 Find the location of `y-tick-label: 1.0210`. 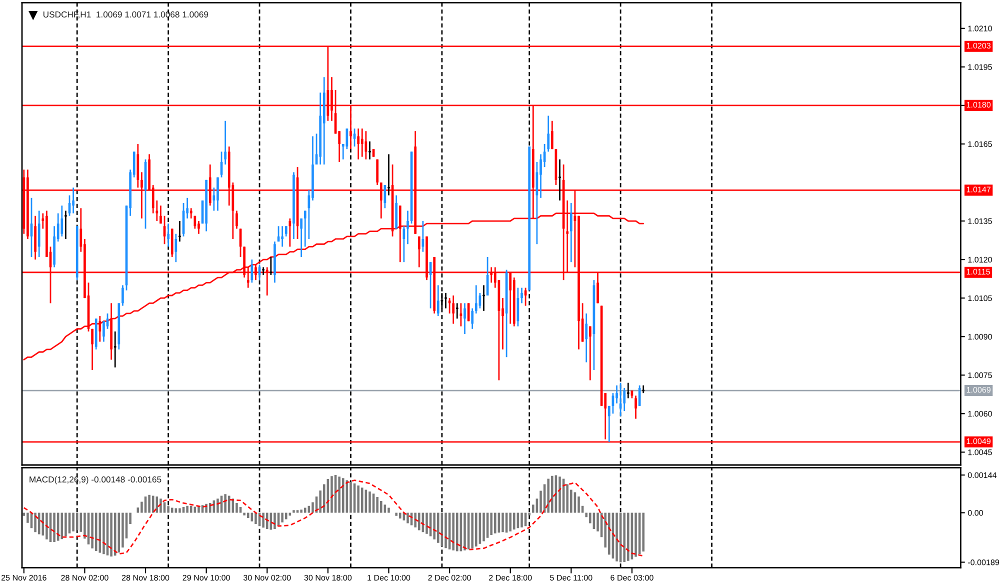

y-tick-label: 1.0210 is located at coordinates (980, 29).